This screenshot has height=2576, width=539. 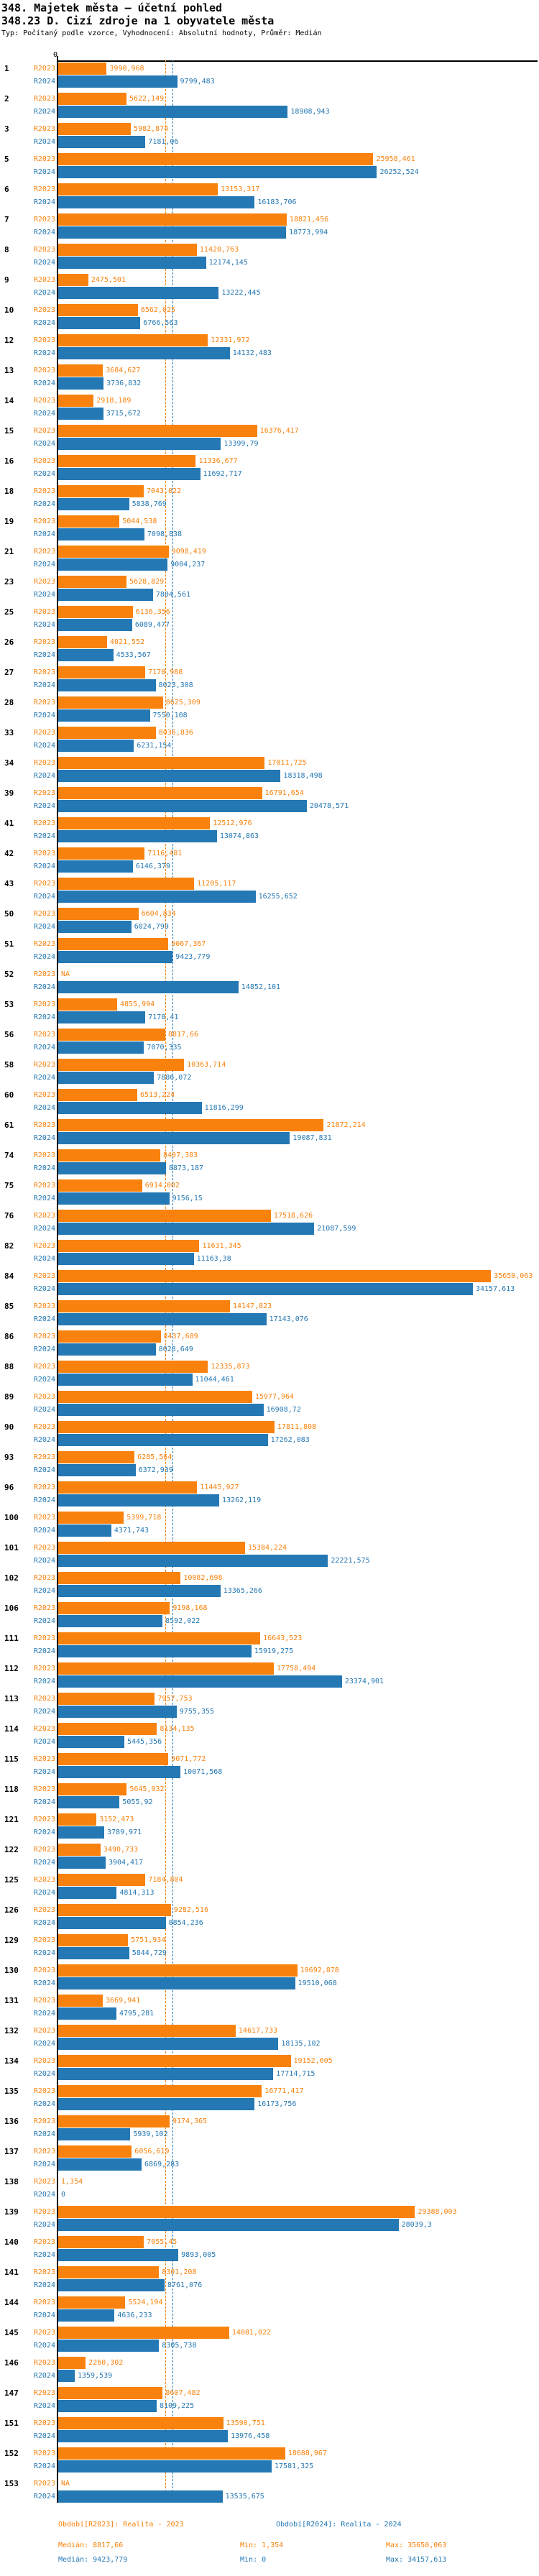 I want to click on value-label-r2023: 13153,317, so click(x=240, y=189).